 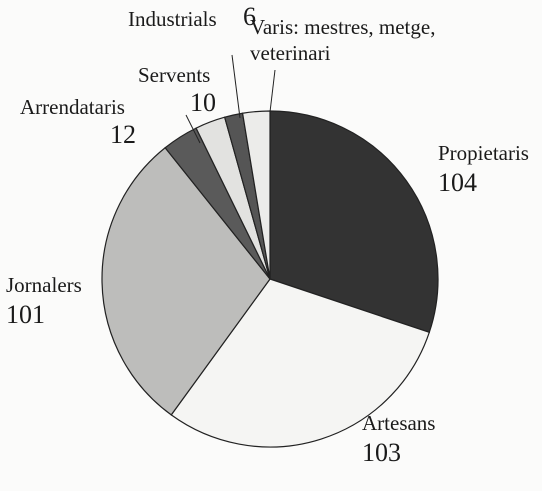 What do you see at coordinates (72, 107) in the screenshot?
I see `slice-label: Arrendataris` at bounding box center [72, 107].